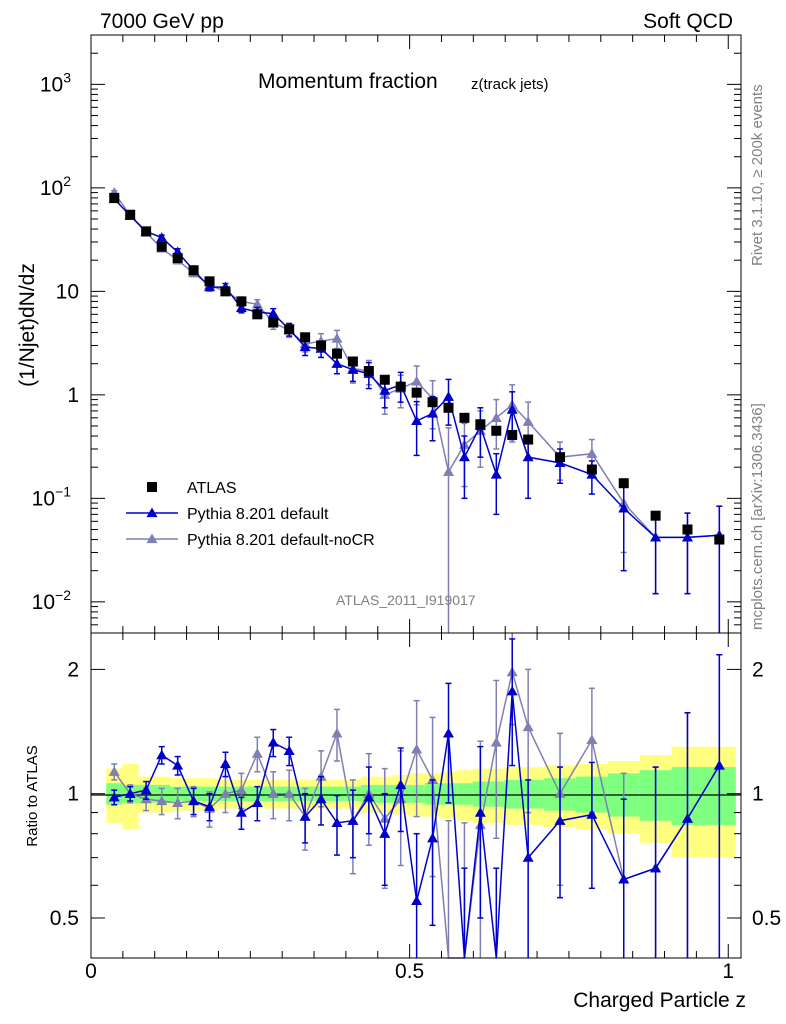  I want to click on main-y-tick-label: 10², so click(55, 186).